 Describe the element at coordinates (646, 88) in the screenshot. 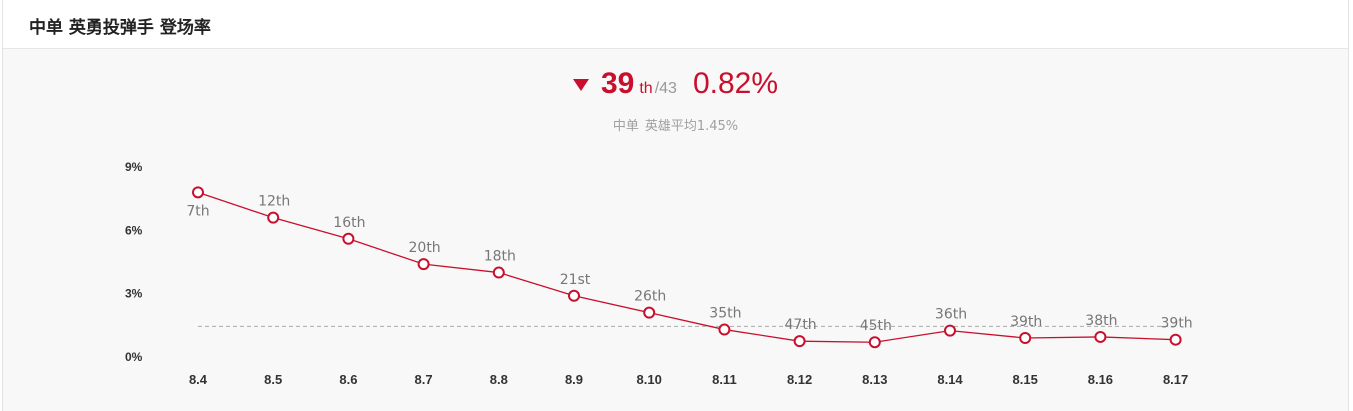

I see `rank-suffix: th` at that location.